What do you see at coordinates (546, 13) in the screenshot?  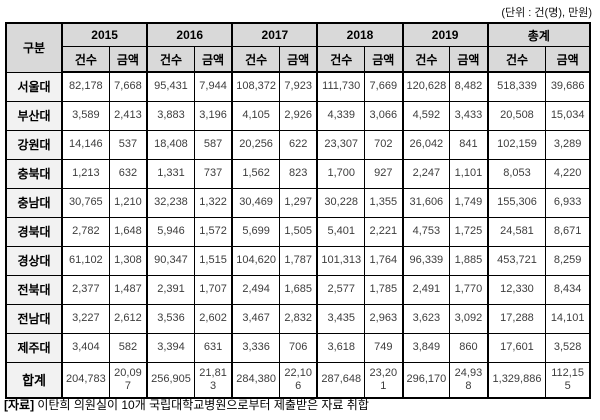 I see `unit-note: (단위 : 건(명), 만원)` at bounding box center [546, 13].